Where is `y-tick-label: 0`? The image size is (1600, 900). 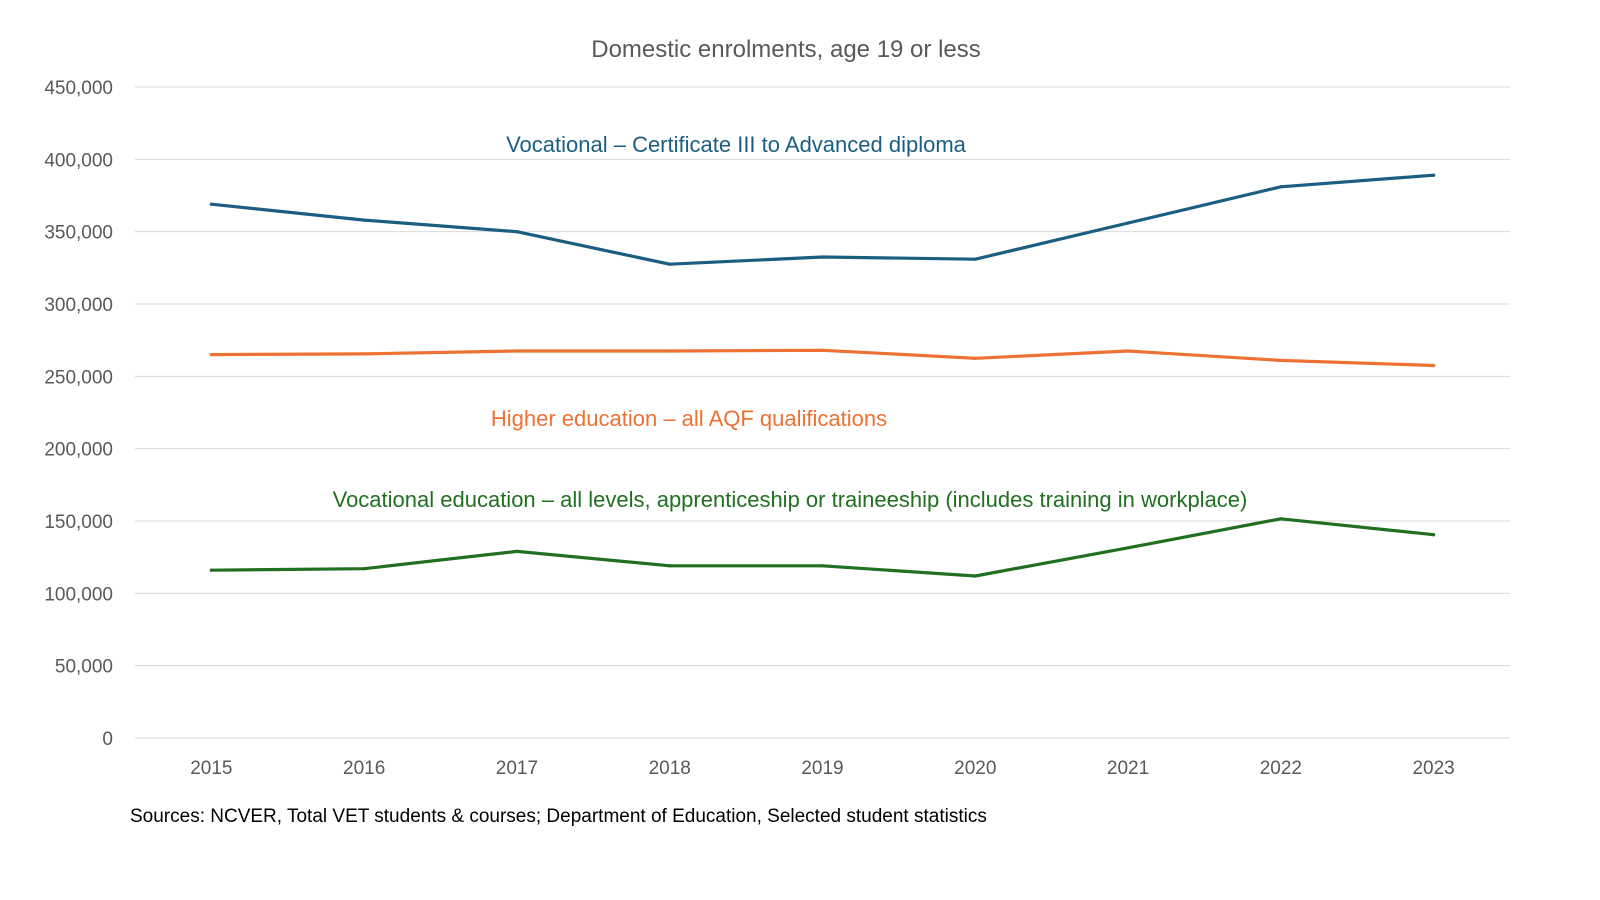
y-tick-label: 0 is located at coordinates (107, 739).